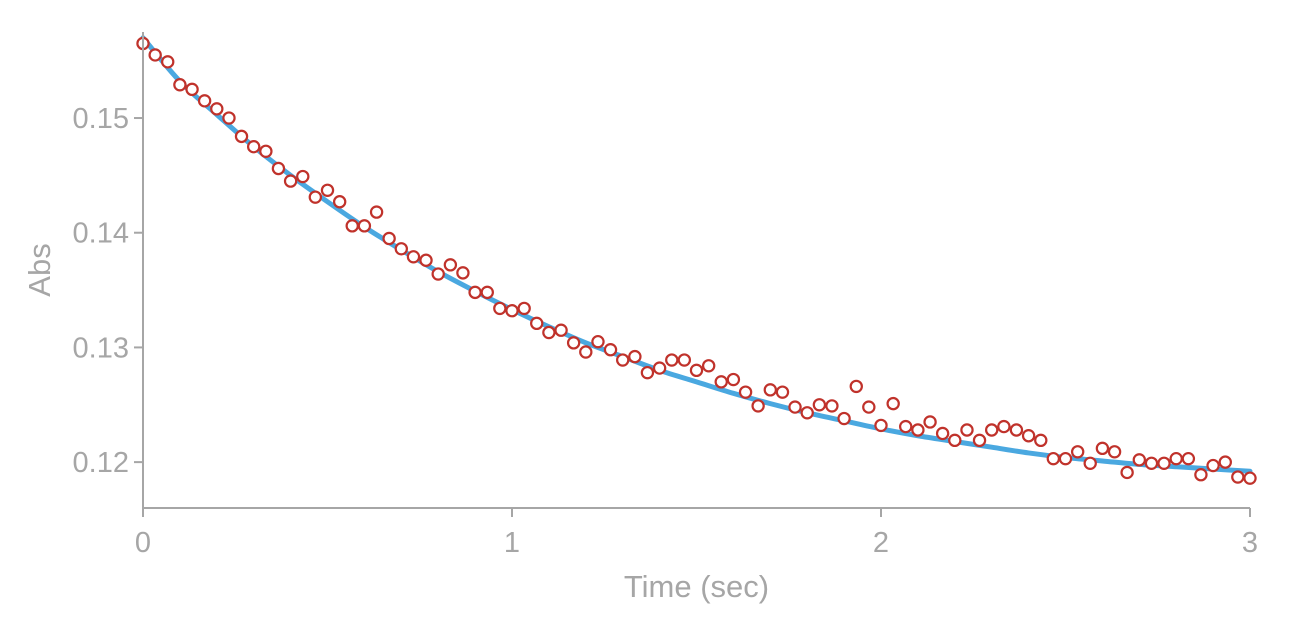 This screenshot has height=628, width=1302. I want to click on x-axis-ticks: 0 1 2 3, so click(696, 533).